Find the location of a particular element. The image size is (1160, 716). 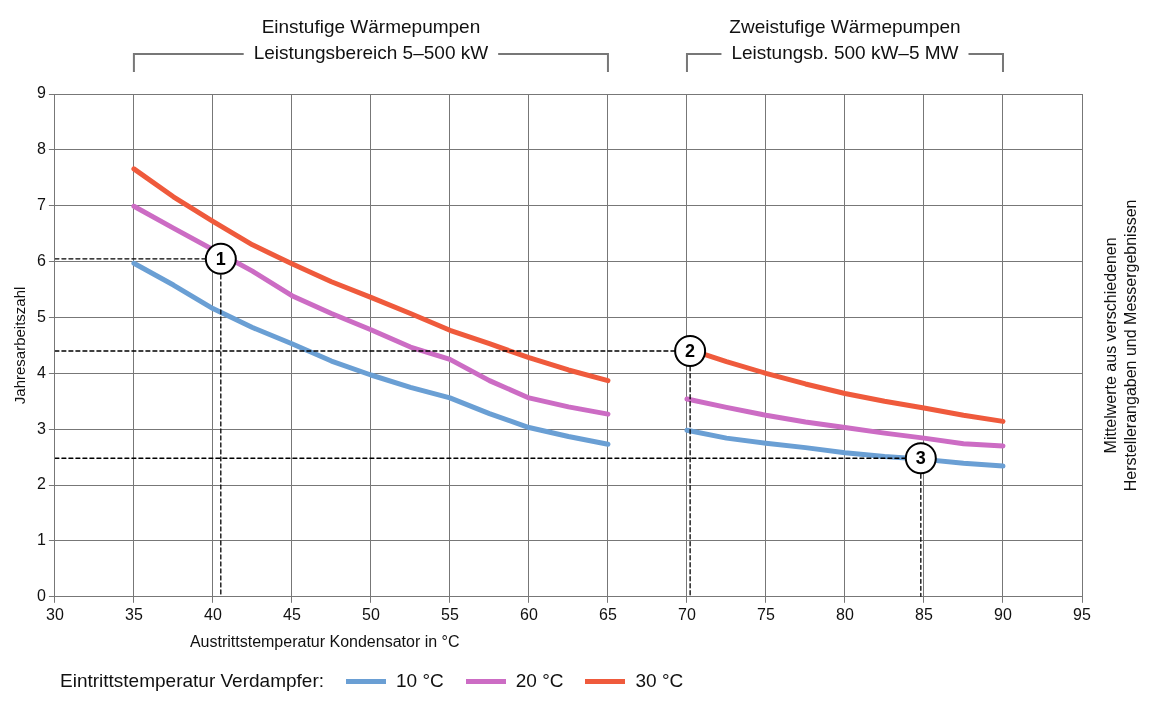

y-tick-label: 0 is located at coordinates (41, 596).